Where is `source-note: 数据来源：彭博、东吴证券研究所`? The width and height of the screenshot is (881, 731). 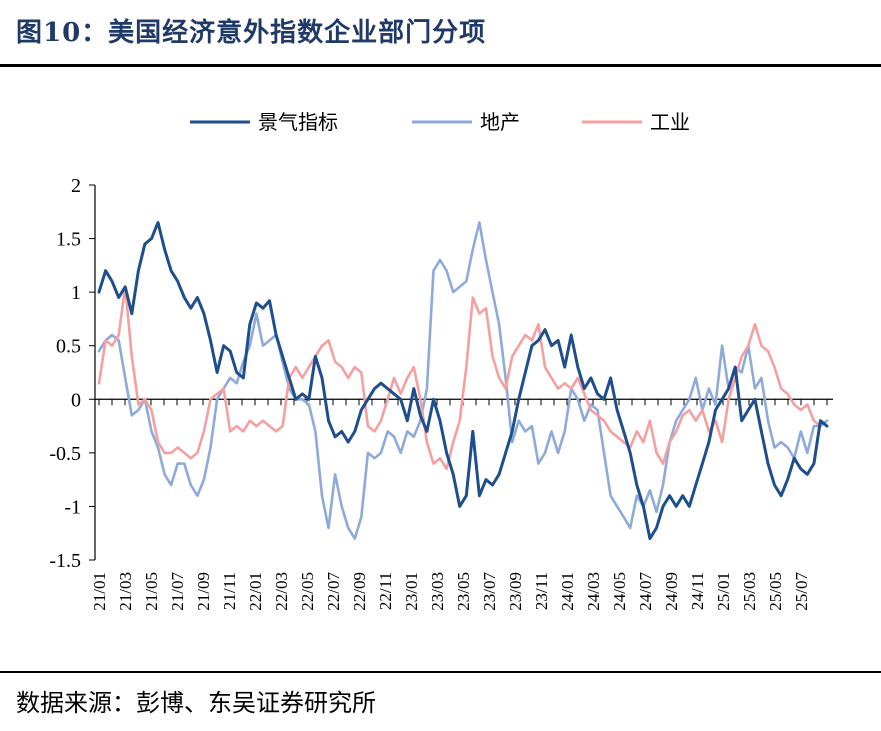 source-note: 数据来源：彭博、东吴证券研究所 is located at coordinates (196, 703).